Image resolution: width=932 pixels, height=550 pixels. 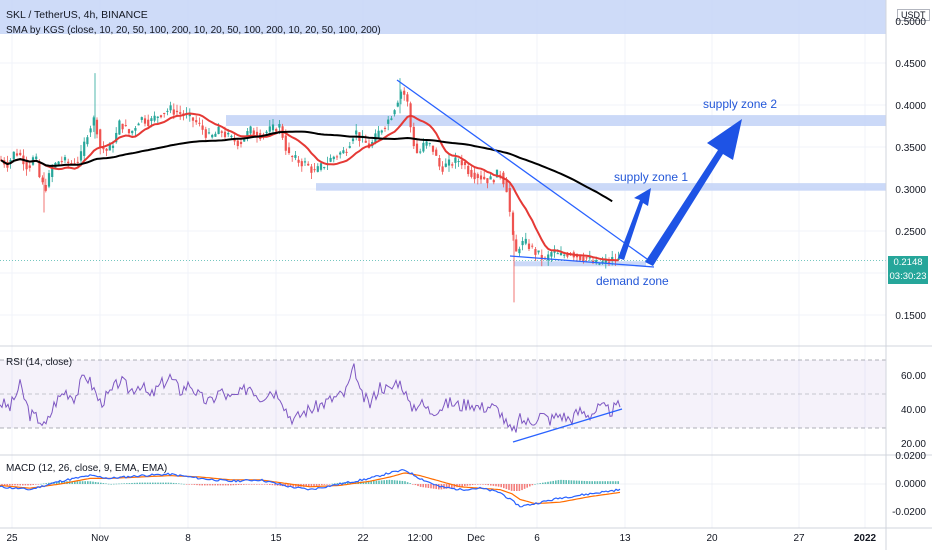 I want to click on time-tick: 25, so click(x=12, y=538).